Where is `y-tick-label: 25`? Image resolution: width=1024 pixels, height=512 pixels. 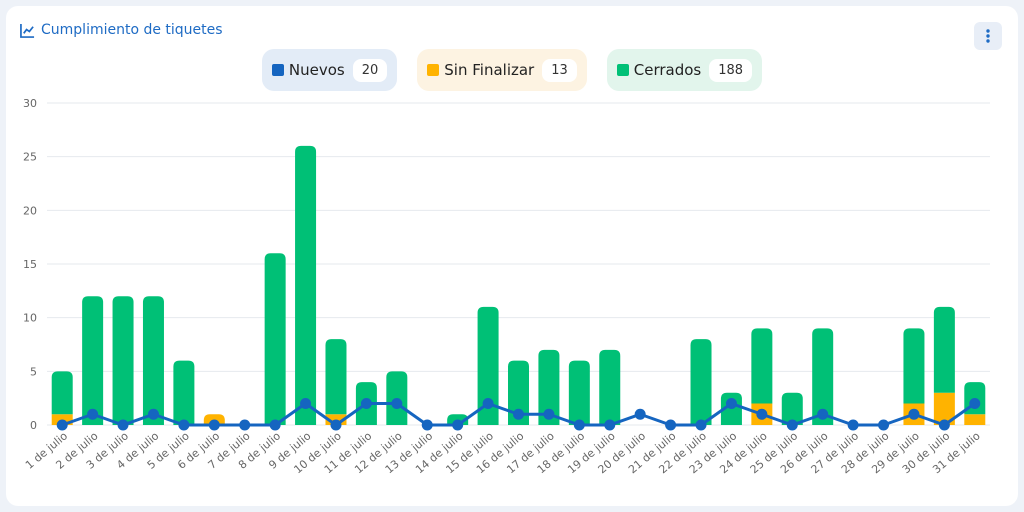
y-tick-label: 25 is located at coordinates (30, 157).